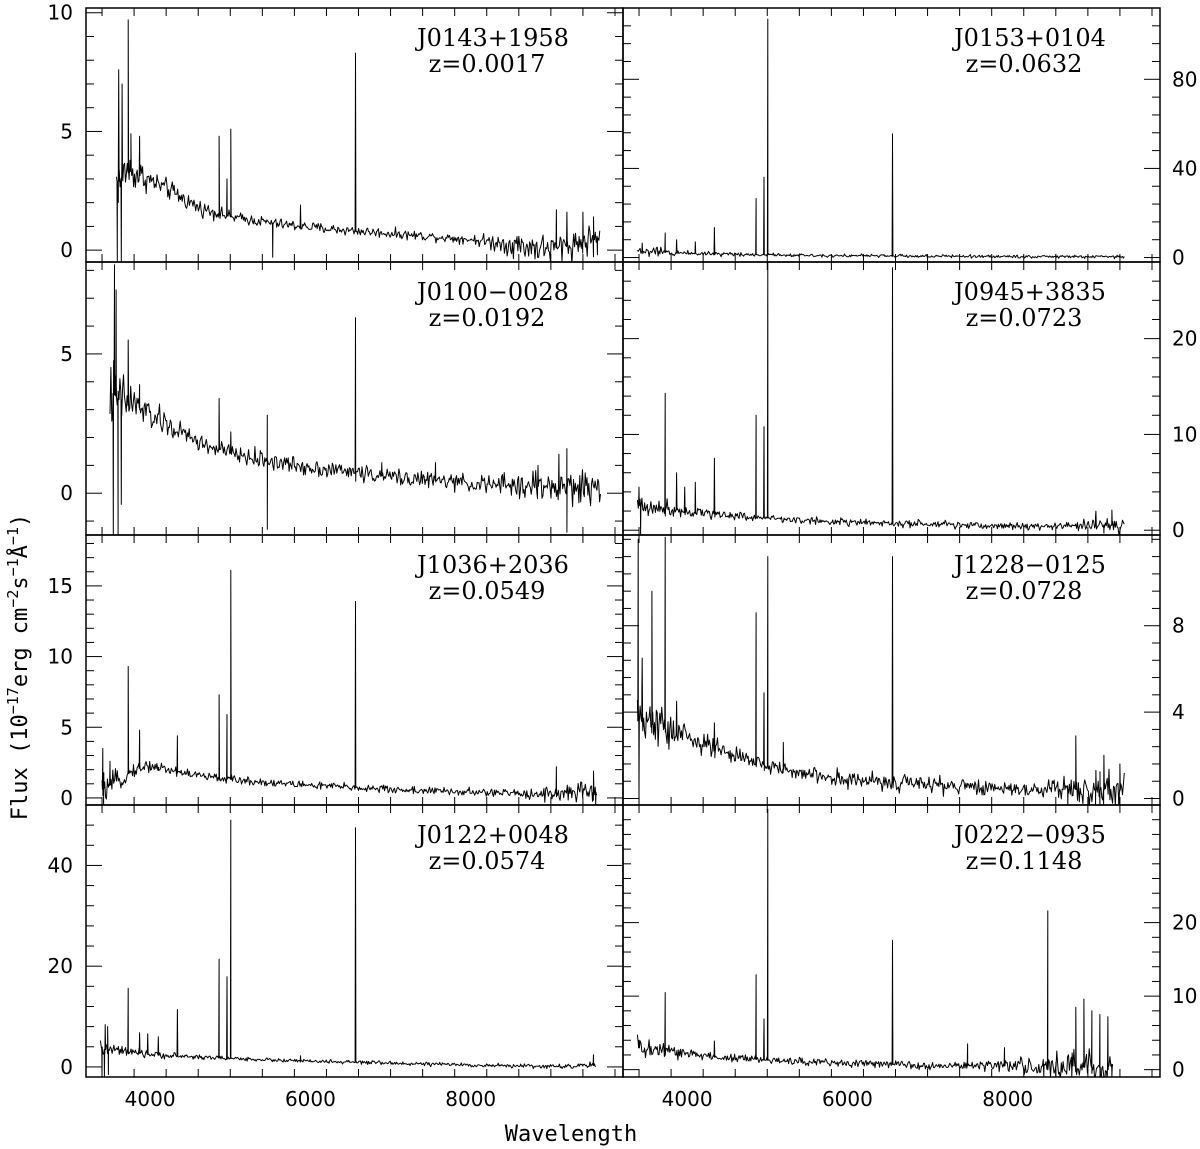  I want to click on object-name: J1228−0125, so click(1028, 565).